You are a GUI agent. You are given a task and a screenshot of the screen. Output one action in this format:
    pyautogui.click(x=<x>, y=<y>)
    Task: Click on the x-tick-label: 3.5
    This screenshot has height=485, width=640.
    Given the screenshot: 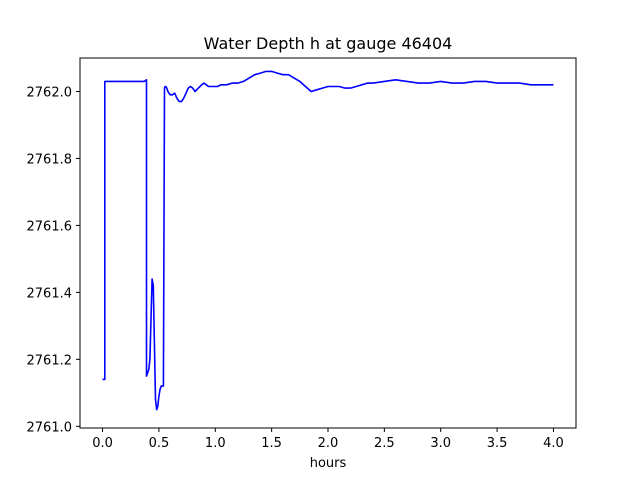 What is the action you would take?
    pyautogui.click(x=497, y=443)
    